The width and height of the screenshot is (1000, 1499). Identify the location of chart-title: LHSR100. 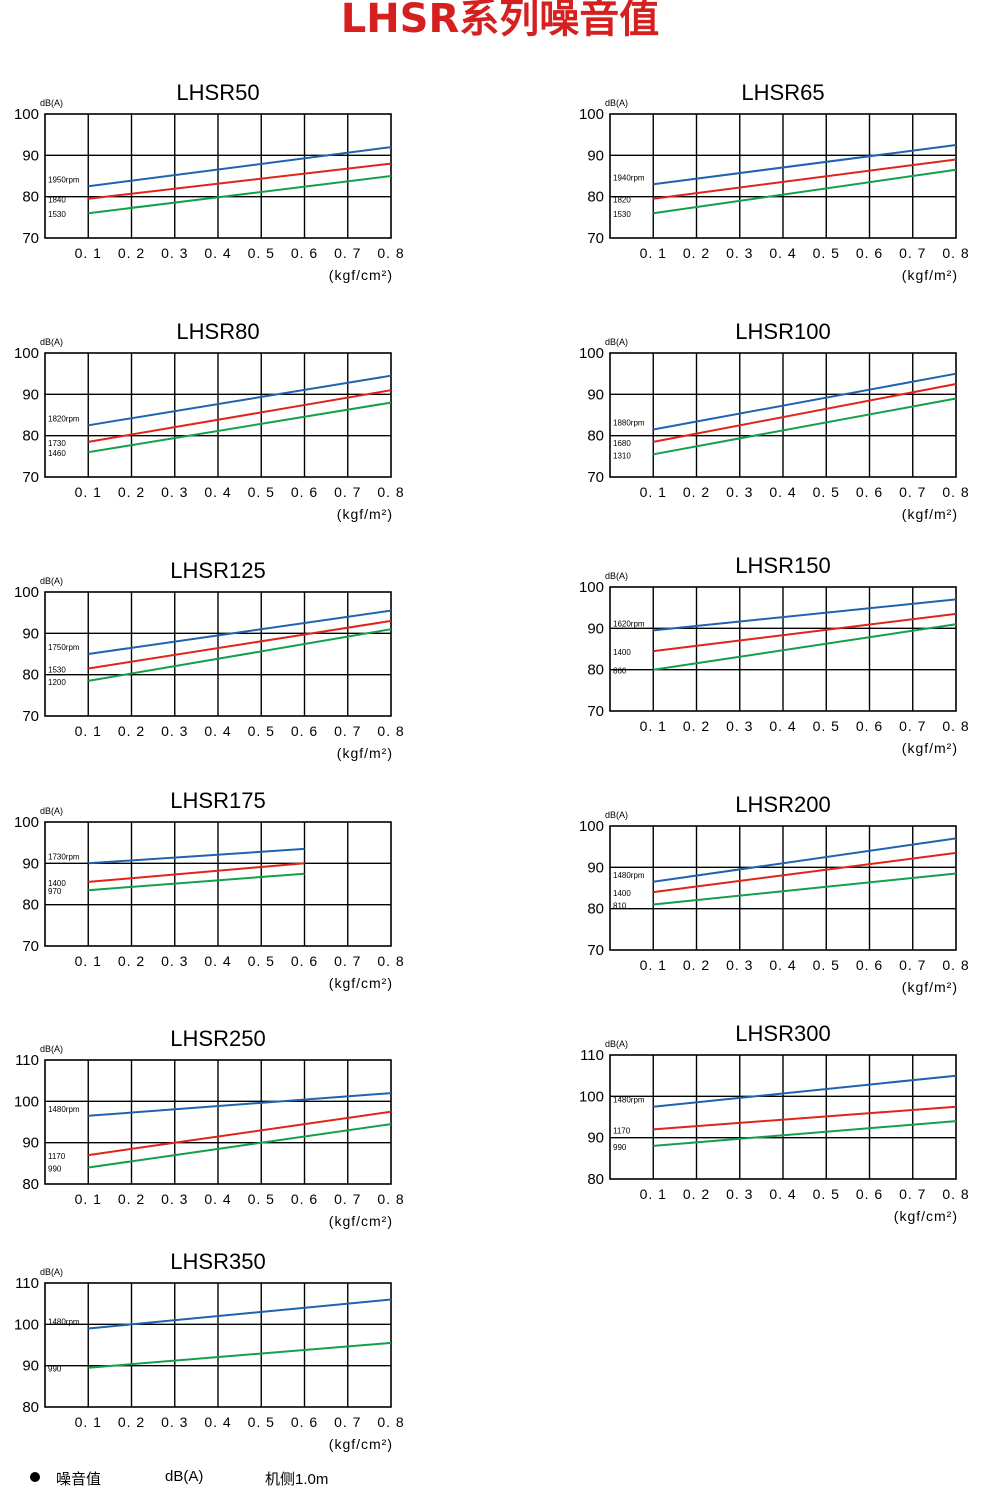
(782, 331).